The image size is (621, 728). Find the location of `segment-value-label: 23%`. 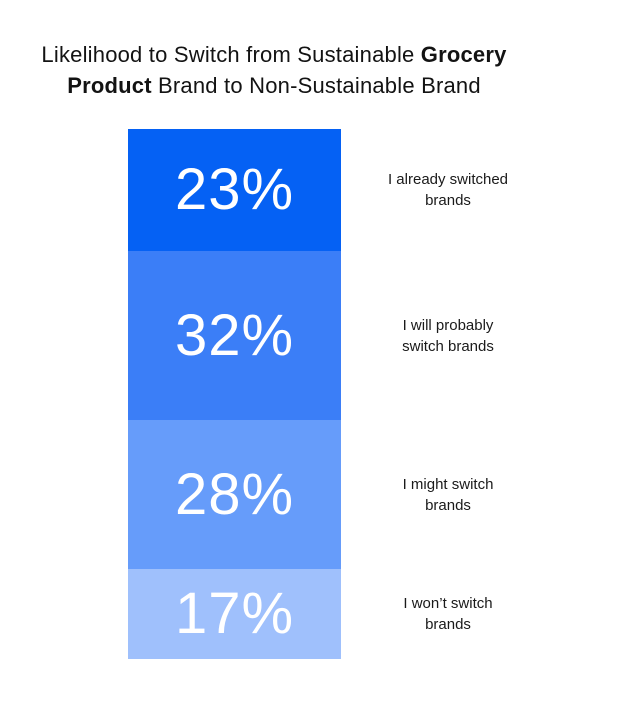

segment-value-label: 23% is located at coordinates (234, 189).